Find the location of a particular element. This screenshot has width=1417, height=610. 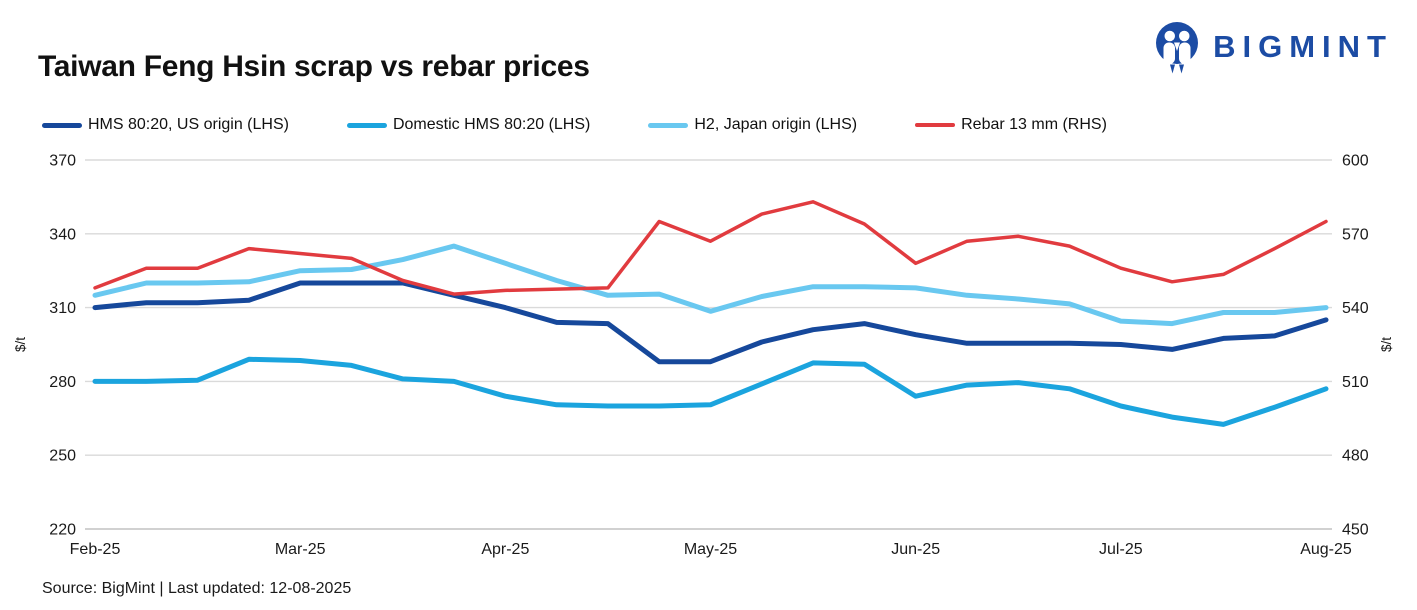

right-axis-tick: 450 is located at coordinates (1355, 530).